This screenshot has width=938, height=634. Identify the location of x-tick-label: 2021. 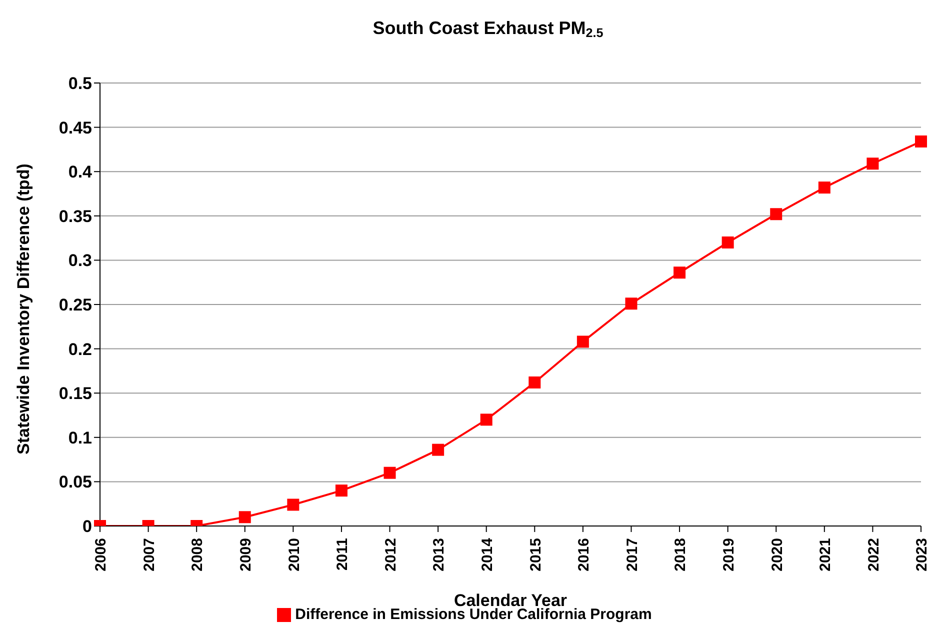
(825, 555).